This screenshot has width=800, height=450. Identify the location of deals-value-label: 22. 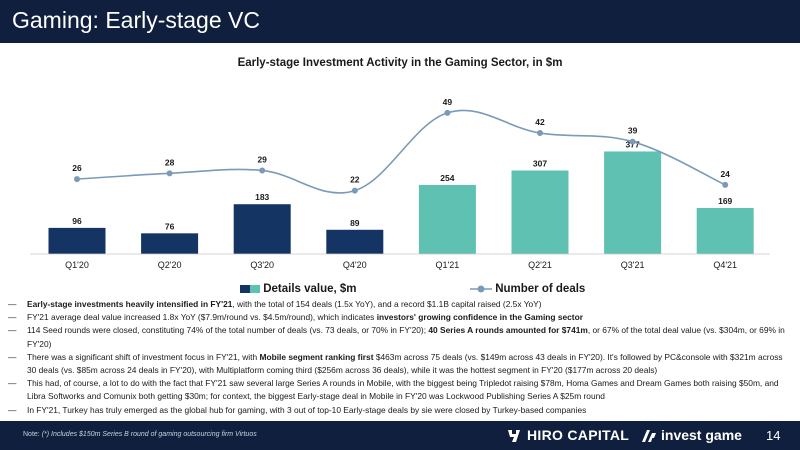
(355, 180).